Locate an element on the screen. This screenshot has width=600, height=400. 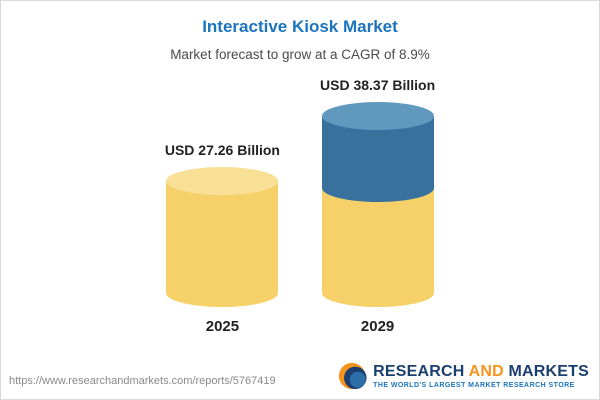
logo-word-markets: MARKETS is located at coordinates (548, 371).